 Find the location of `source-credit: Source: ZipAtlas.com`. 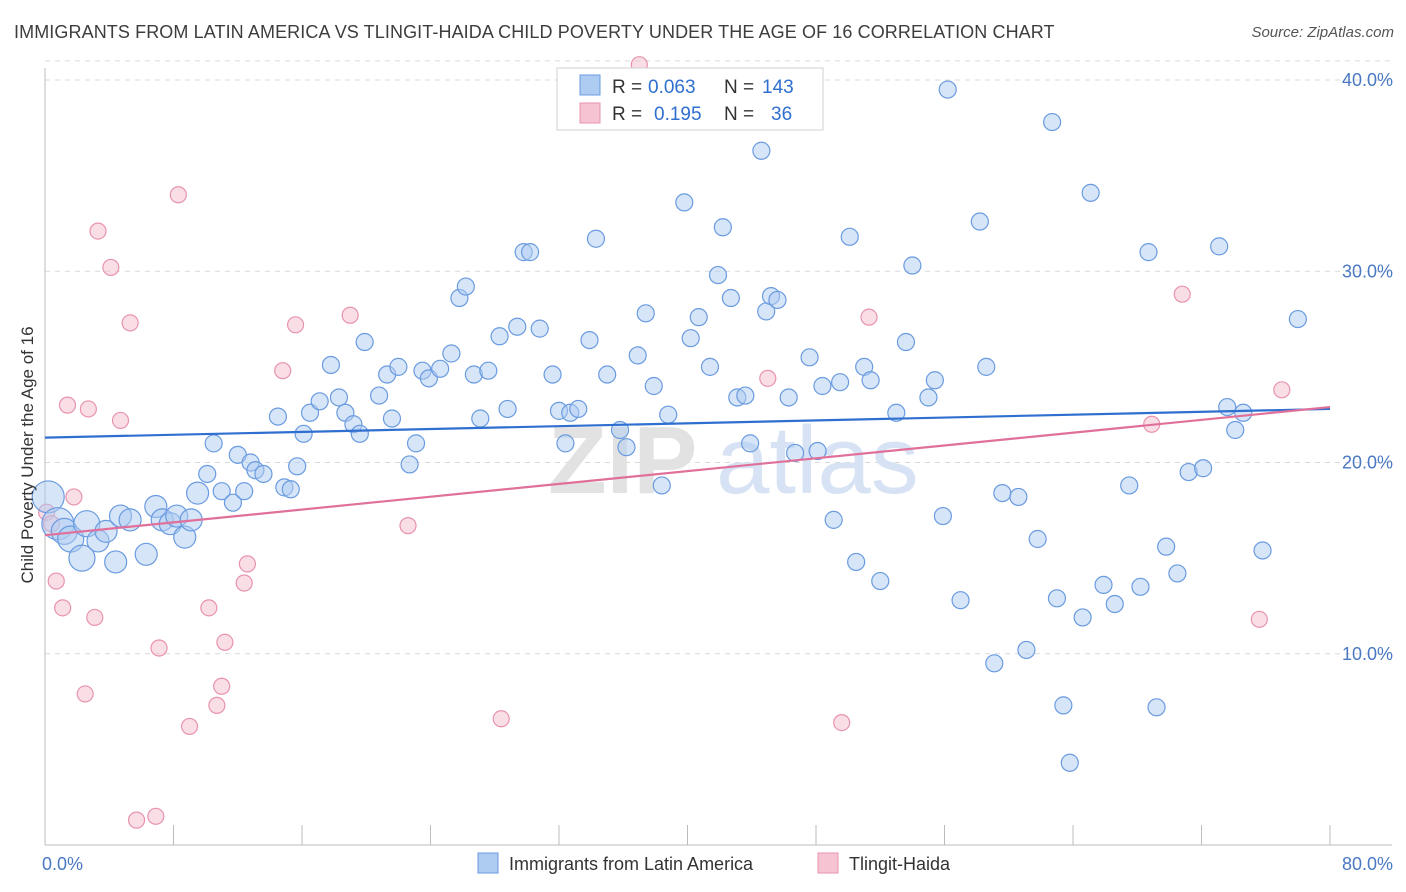

source-credit: Source: ZipAtlas.com is located at coordinates (1322, 32).